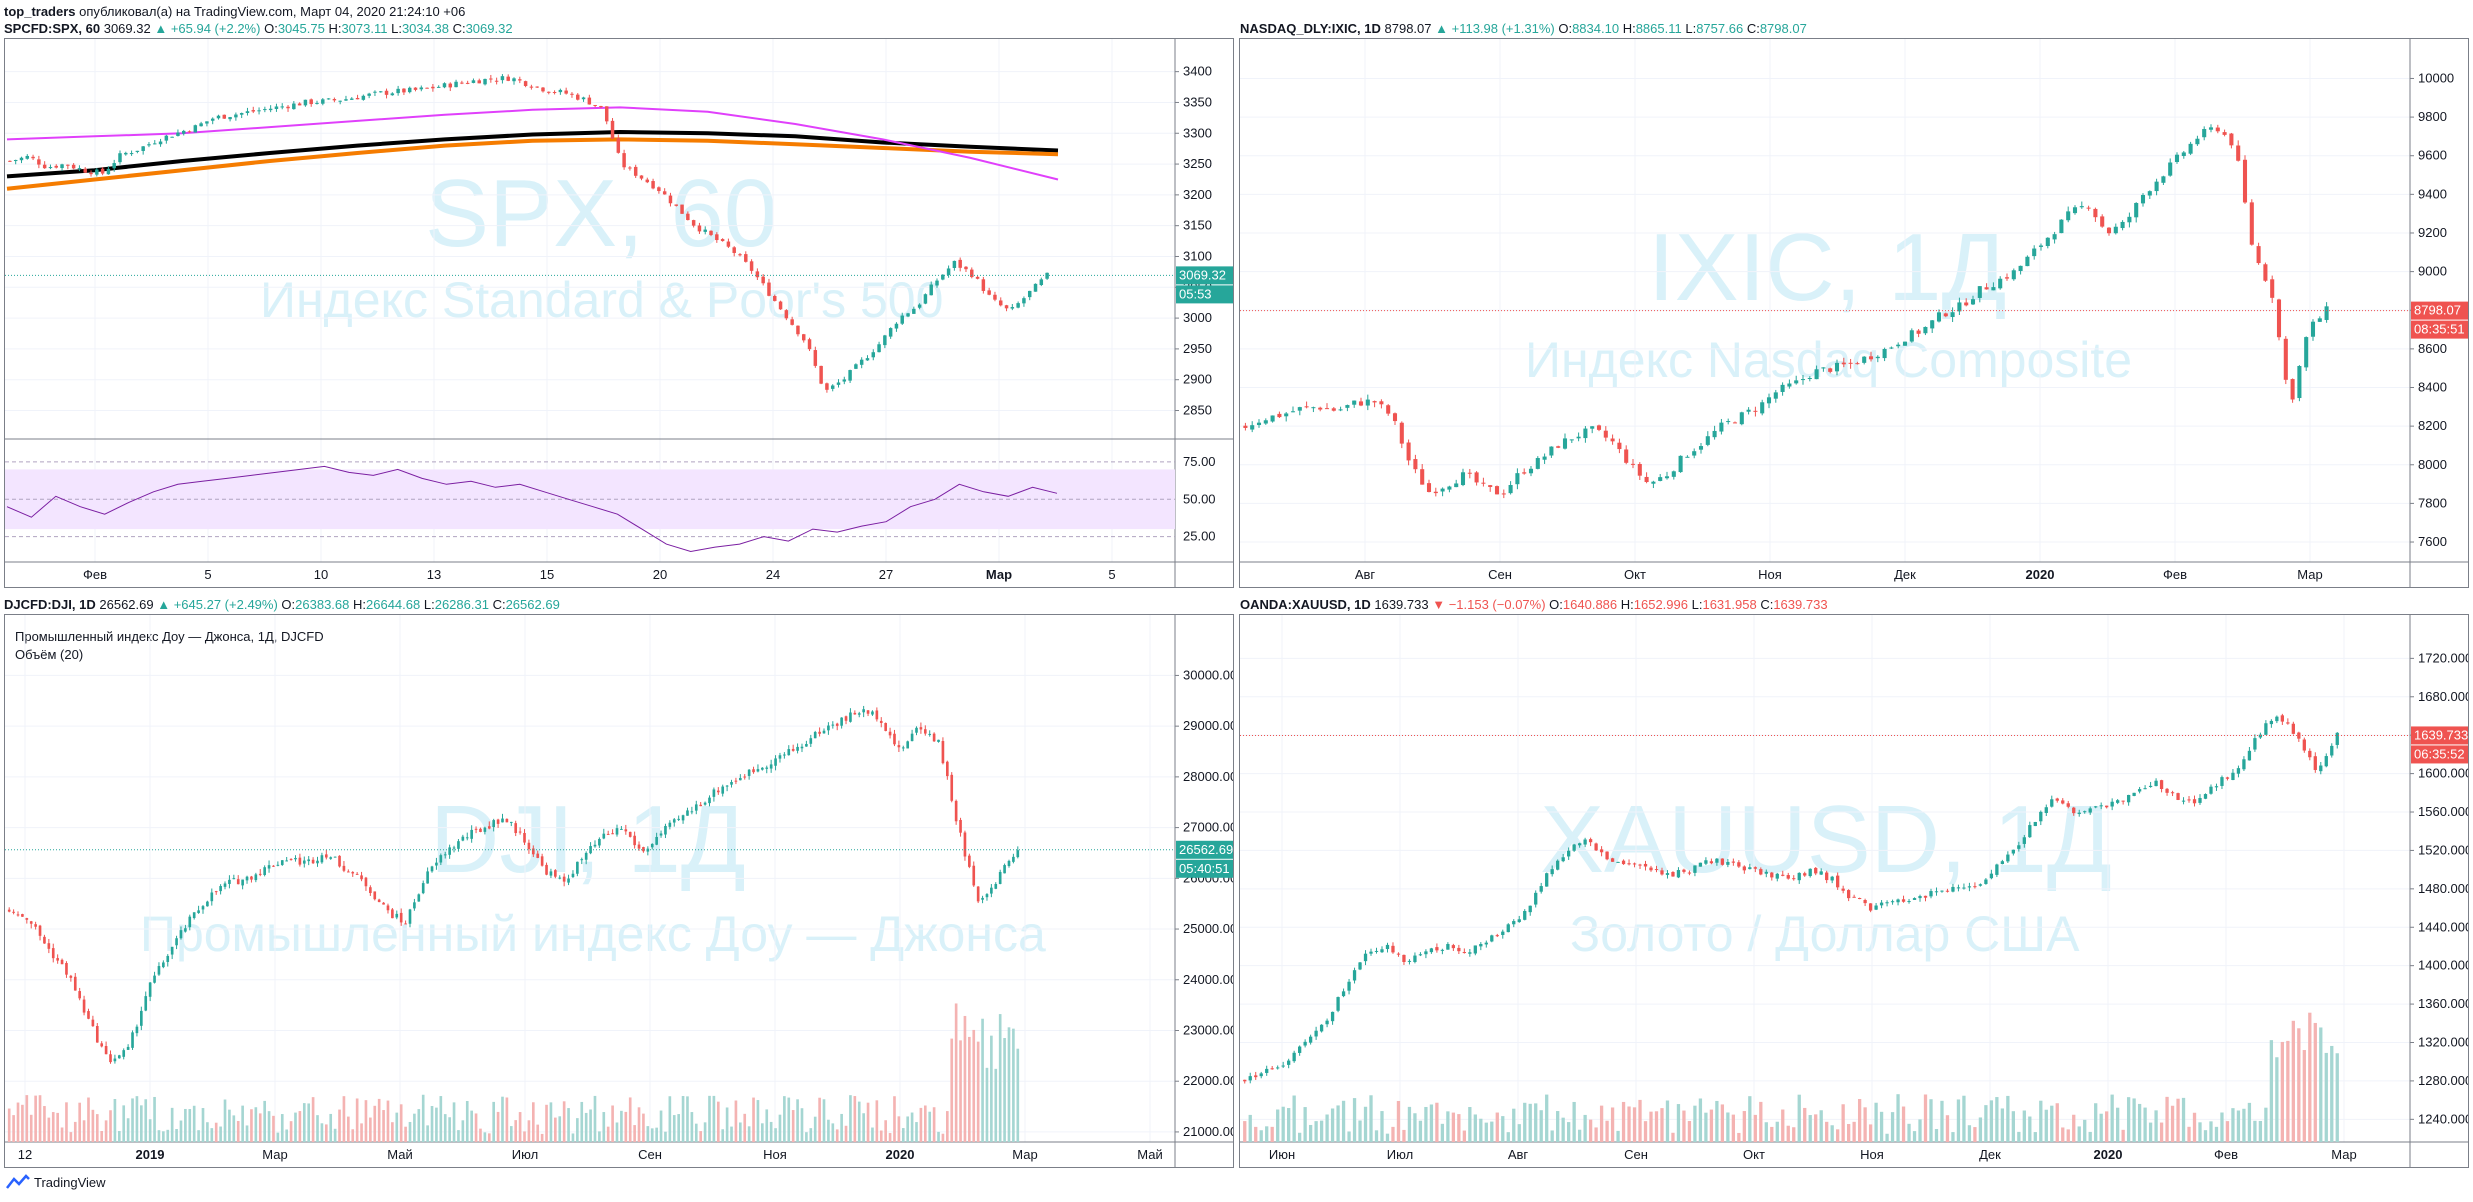 This screenshot has height=1202, width=2473. Describe the element at coordinates (40, 11) in the screenshot. I see `author-name: top_traders` at that location.